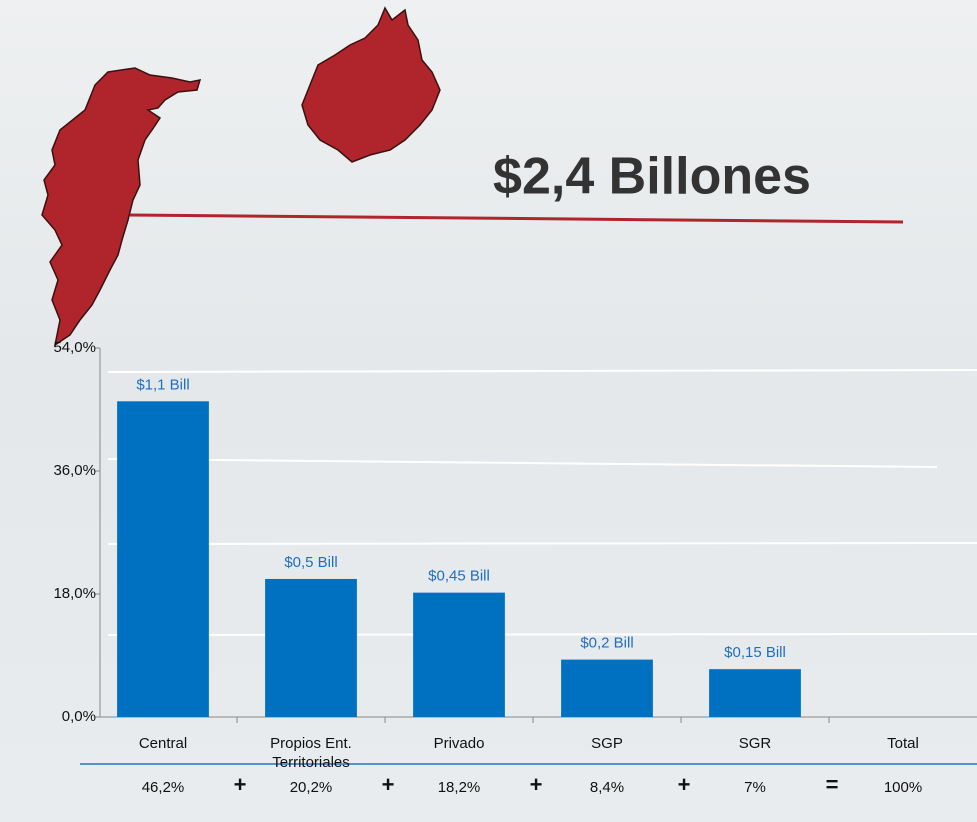 The width and height of the screenshot is (977, 822). Describe the element at coordinates (755, 743) in the screenshot. I see `x-tick-label: SGR` at that location.